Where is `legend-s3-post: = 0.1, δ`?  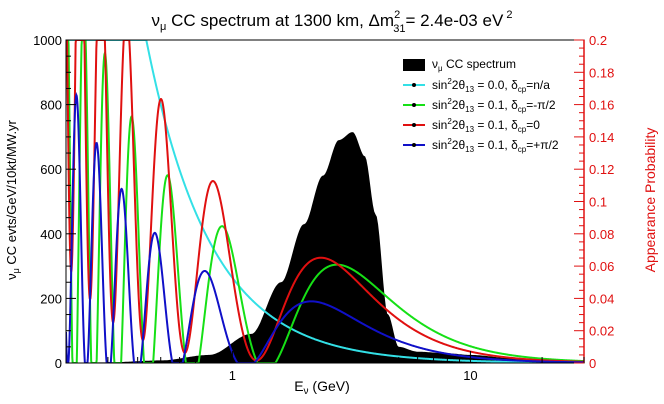 legend-s3-post: = 0.1, δ is located at coordinates (496, 145).